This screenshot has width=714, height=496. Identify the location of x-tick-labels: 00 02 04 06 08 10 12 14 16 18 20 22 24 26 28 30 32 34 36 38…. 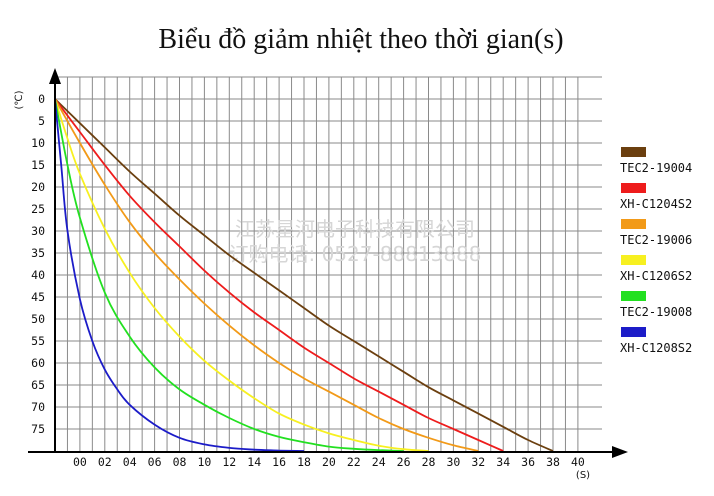
(329, 462).